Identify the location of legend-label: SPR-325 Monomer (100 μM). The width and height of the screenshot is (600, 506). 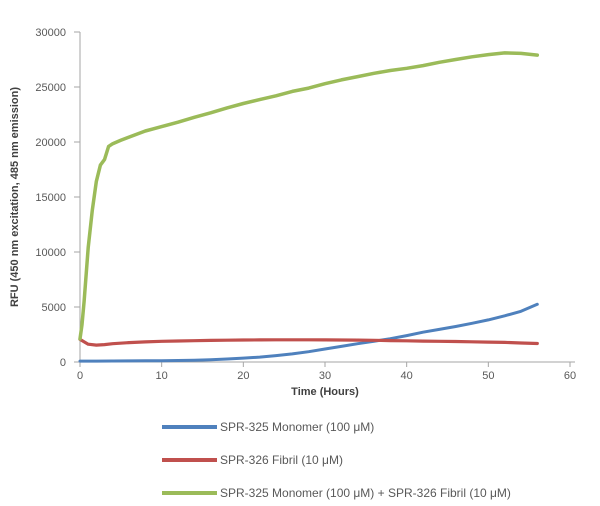
(297, 427).